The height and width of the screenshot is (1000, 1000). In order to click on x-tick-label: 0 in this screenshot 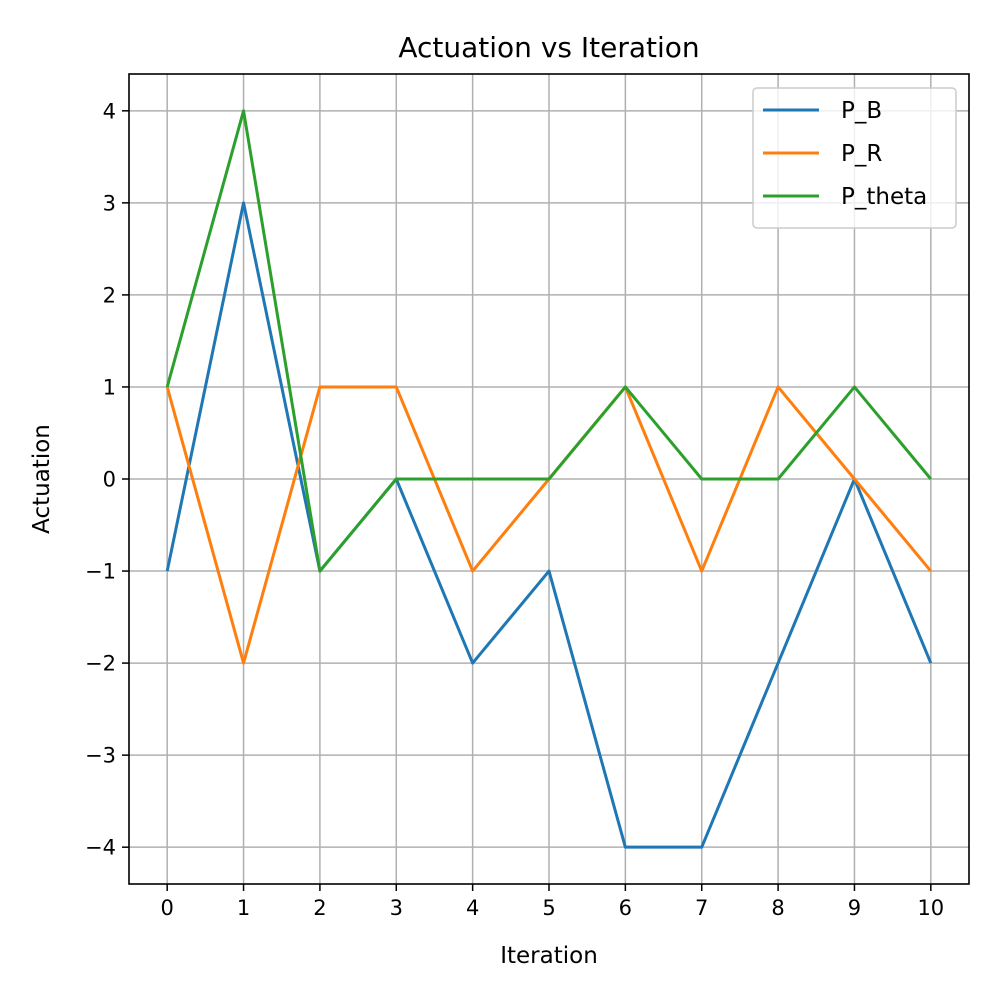, I will do `click(166, 908)`.